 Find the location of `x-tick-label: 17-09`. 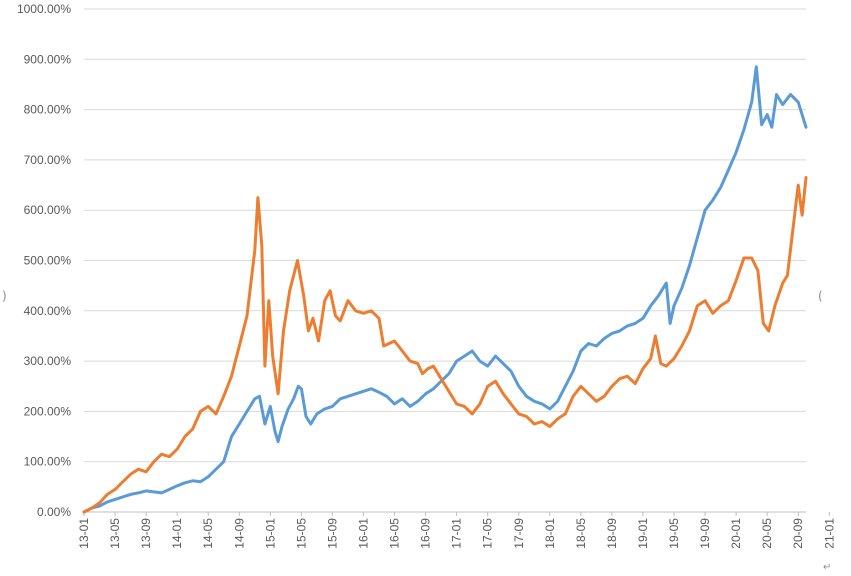

x-tick-label: 17-09 is located at coordinates (519, 533).